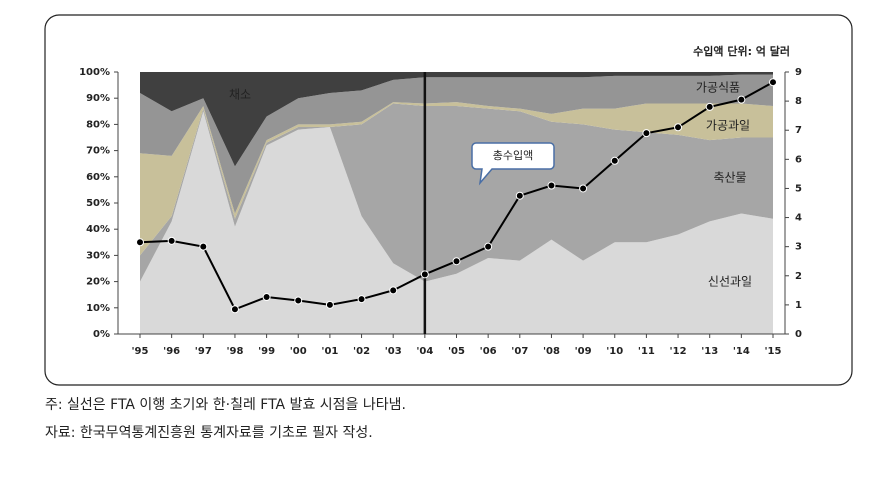 The height and width of the screenshot is (487, 882). Describe the element at coordinates (298, 351) in the screenshot. I see `x-tick-label: '00` at that location.